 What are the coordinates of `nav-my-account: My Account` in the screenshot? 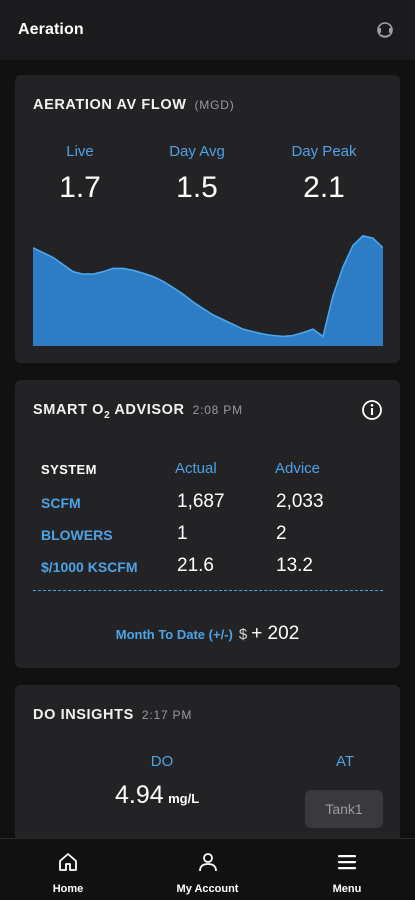 It's located at (208, 869).